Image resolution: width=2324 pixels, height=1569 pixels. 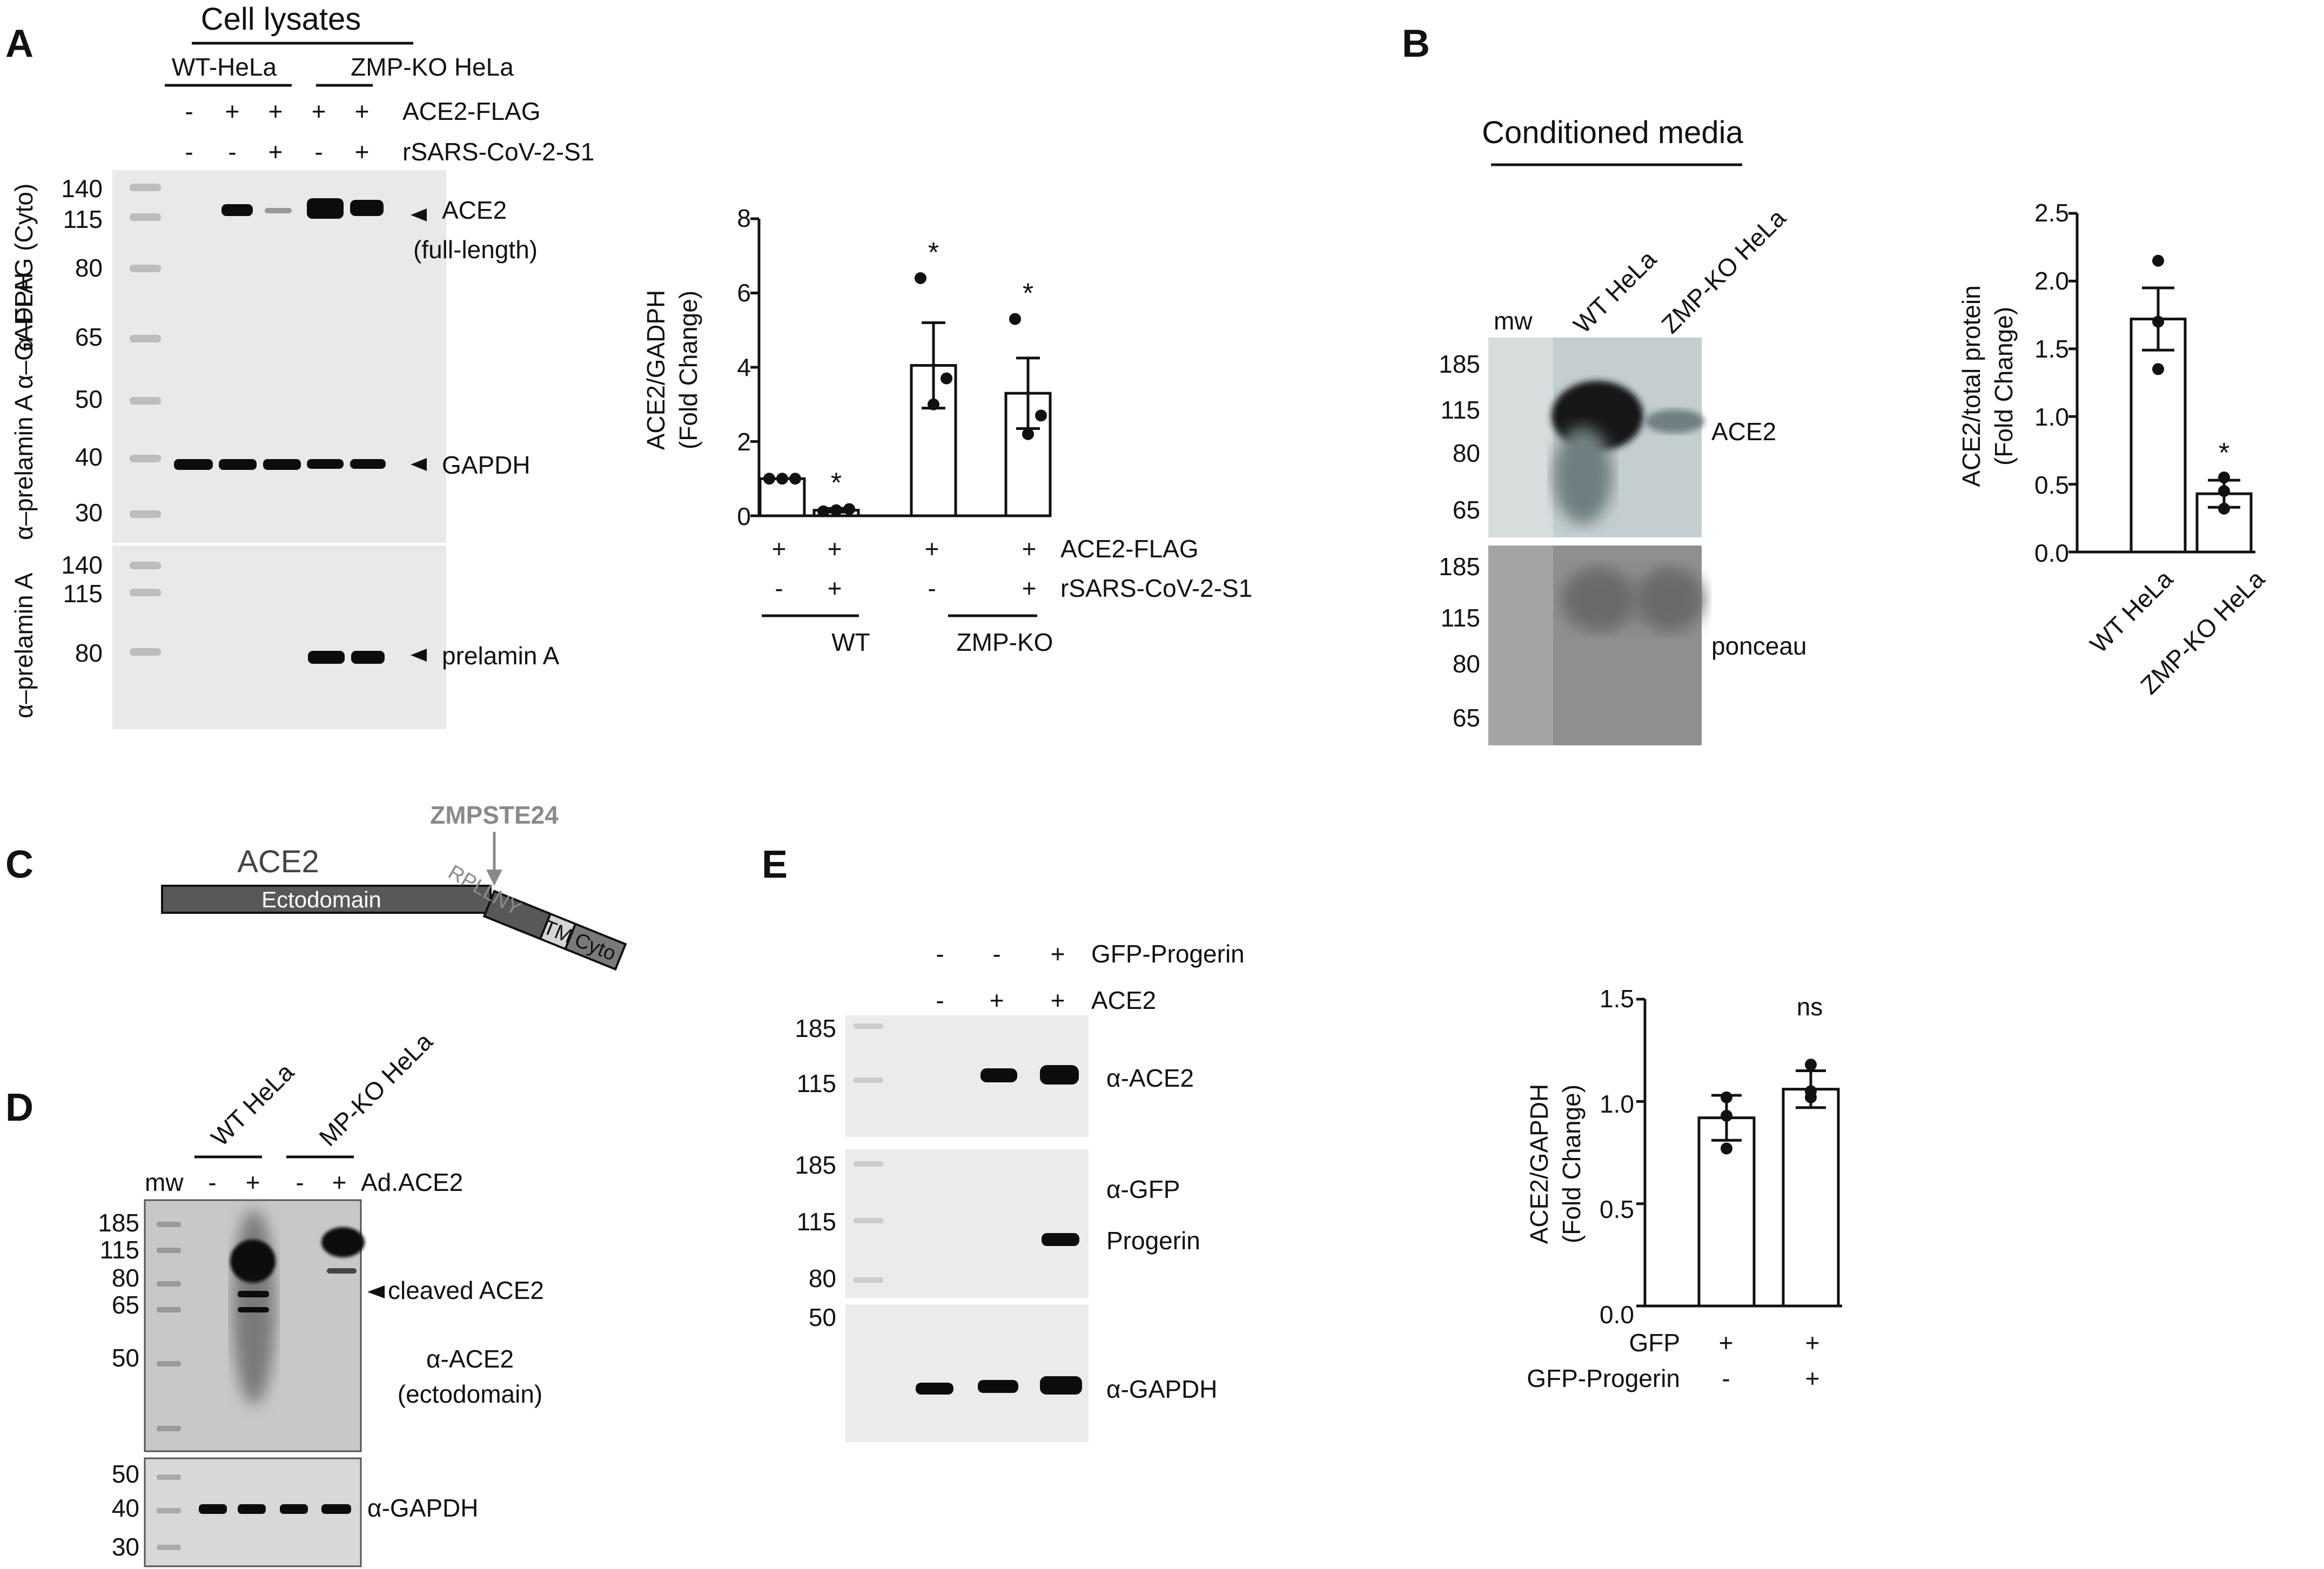 I want to click on mw-marker: 30, so click(x=126, y=1547).